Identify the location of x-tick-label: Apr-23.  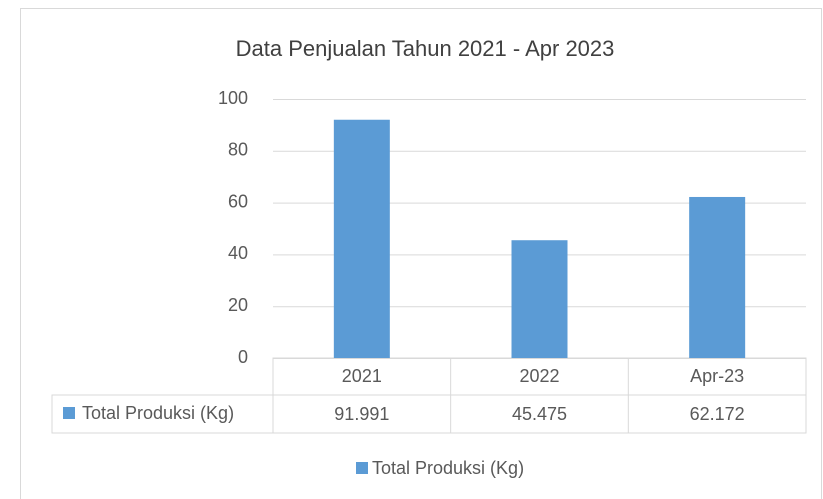
(717, 376).